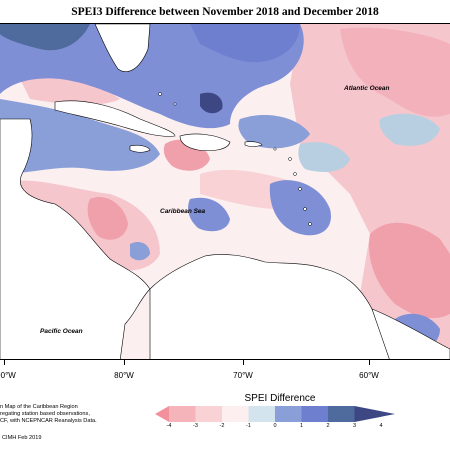 The image size is (450, 450). Describe the element at coordinates (374, 414) in the screenshot. I see `legend-arrow-high` at that location.